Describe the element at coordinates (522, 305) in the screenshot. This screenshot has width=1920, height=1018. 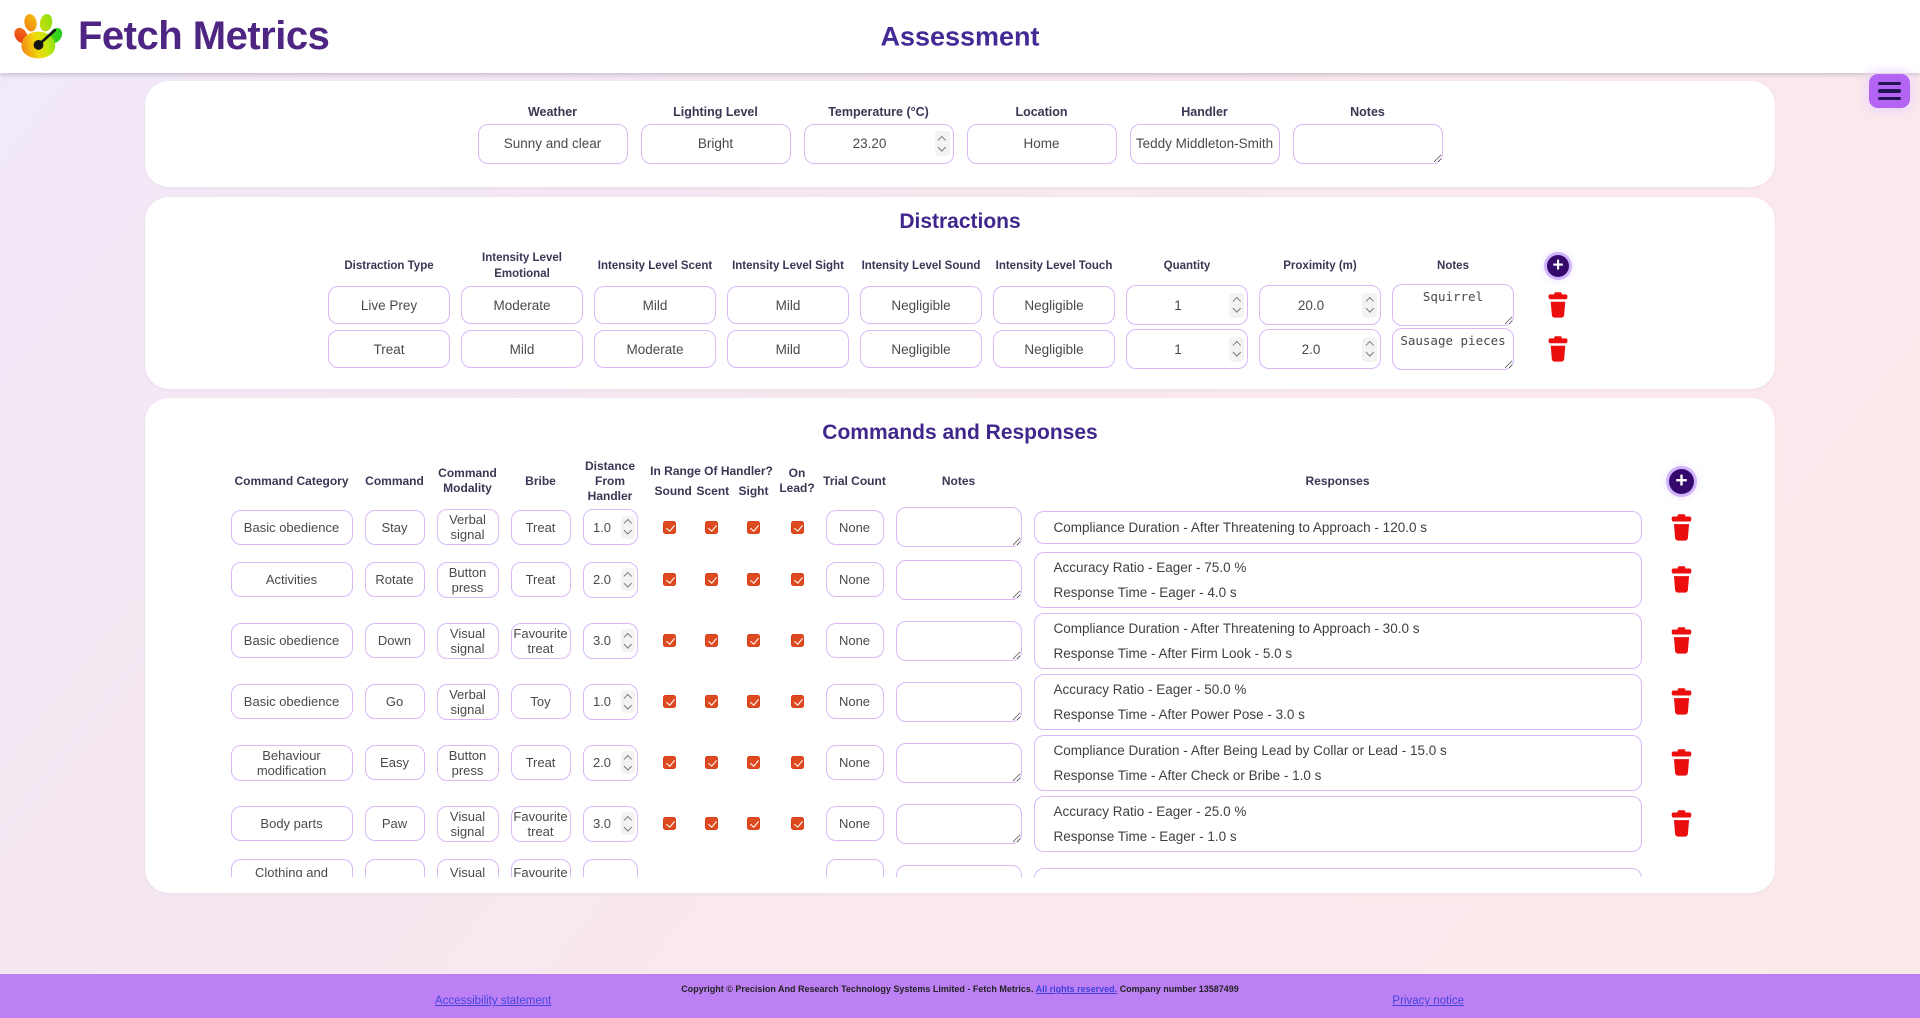
I see `intensity-emotional-select: Moderate` at that location.